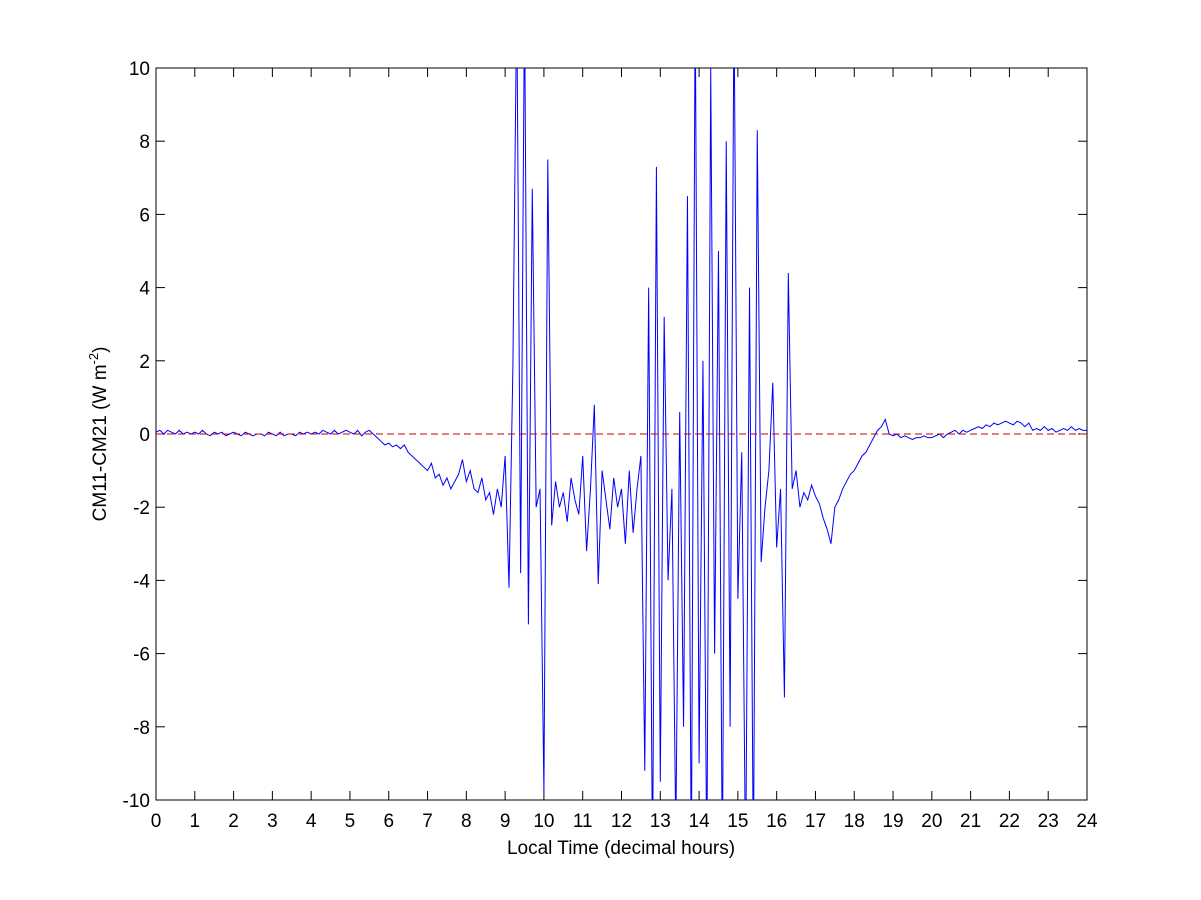 Image resolution: width=1201 pixels, height=900 pixels. I want to click on x-tick-label: 1, so click(195, 821).